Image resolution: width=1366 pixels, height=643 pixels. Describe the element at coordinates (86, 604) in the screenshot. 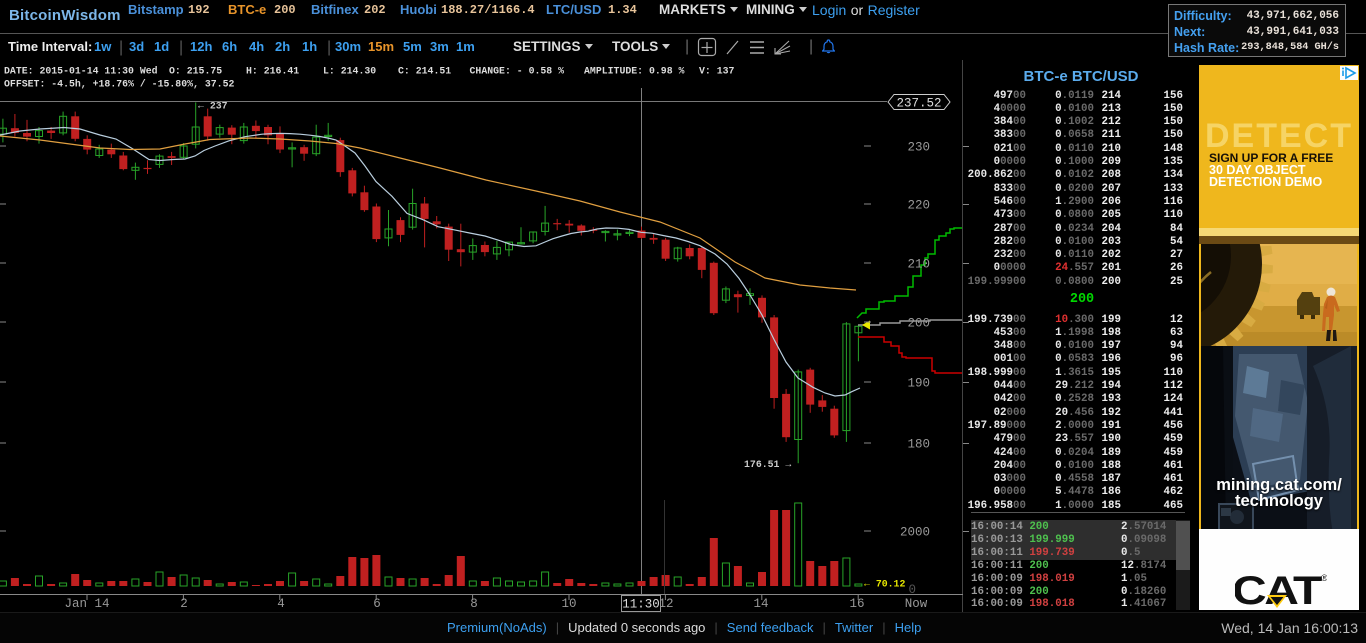

I see `svg-text: Jan 14` at that location.